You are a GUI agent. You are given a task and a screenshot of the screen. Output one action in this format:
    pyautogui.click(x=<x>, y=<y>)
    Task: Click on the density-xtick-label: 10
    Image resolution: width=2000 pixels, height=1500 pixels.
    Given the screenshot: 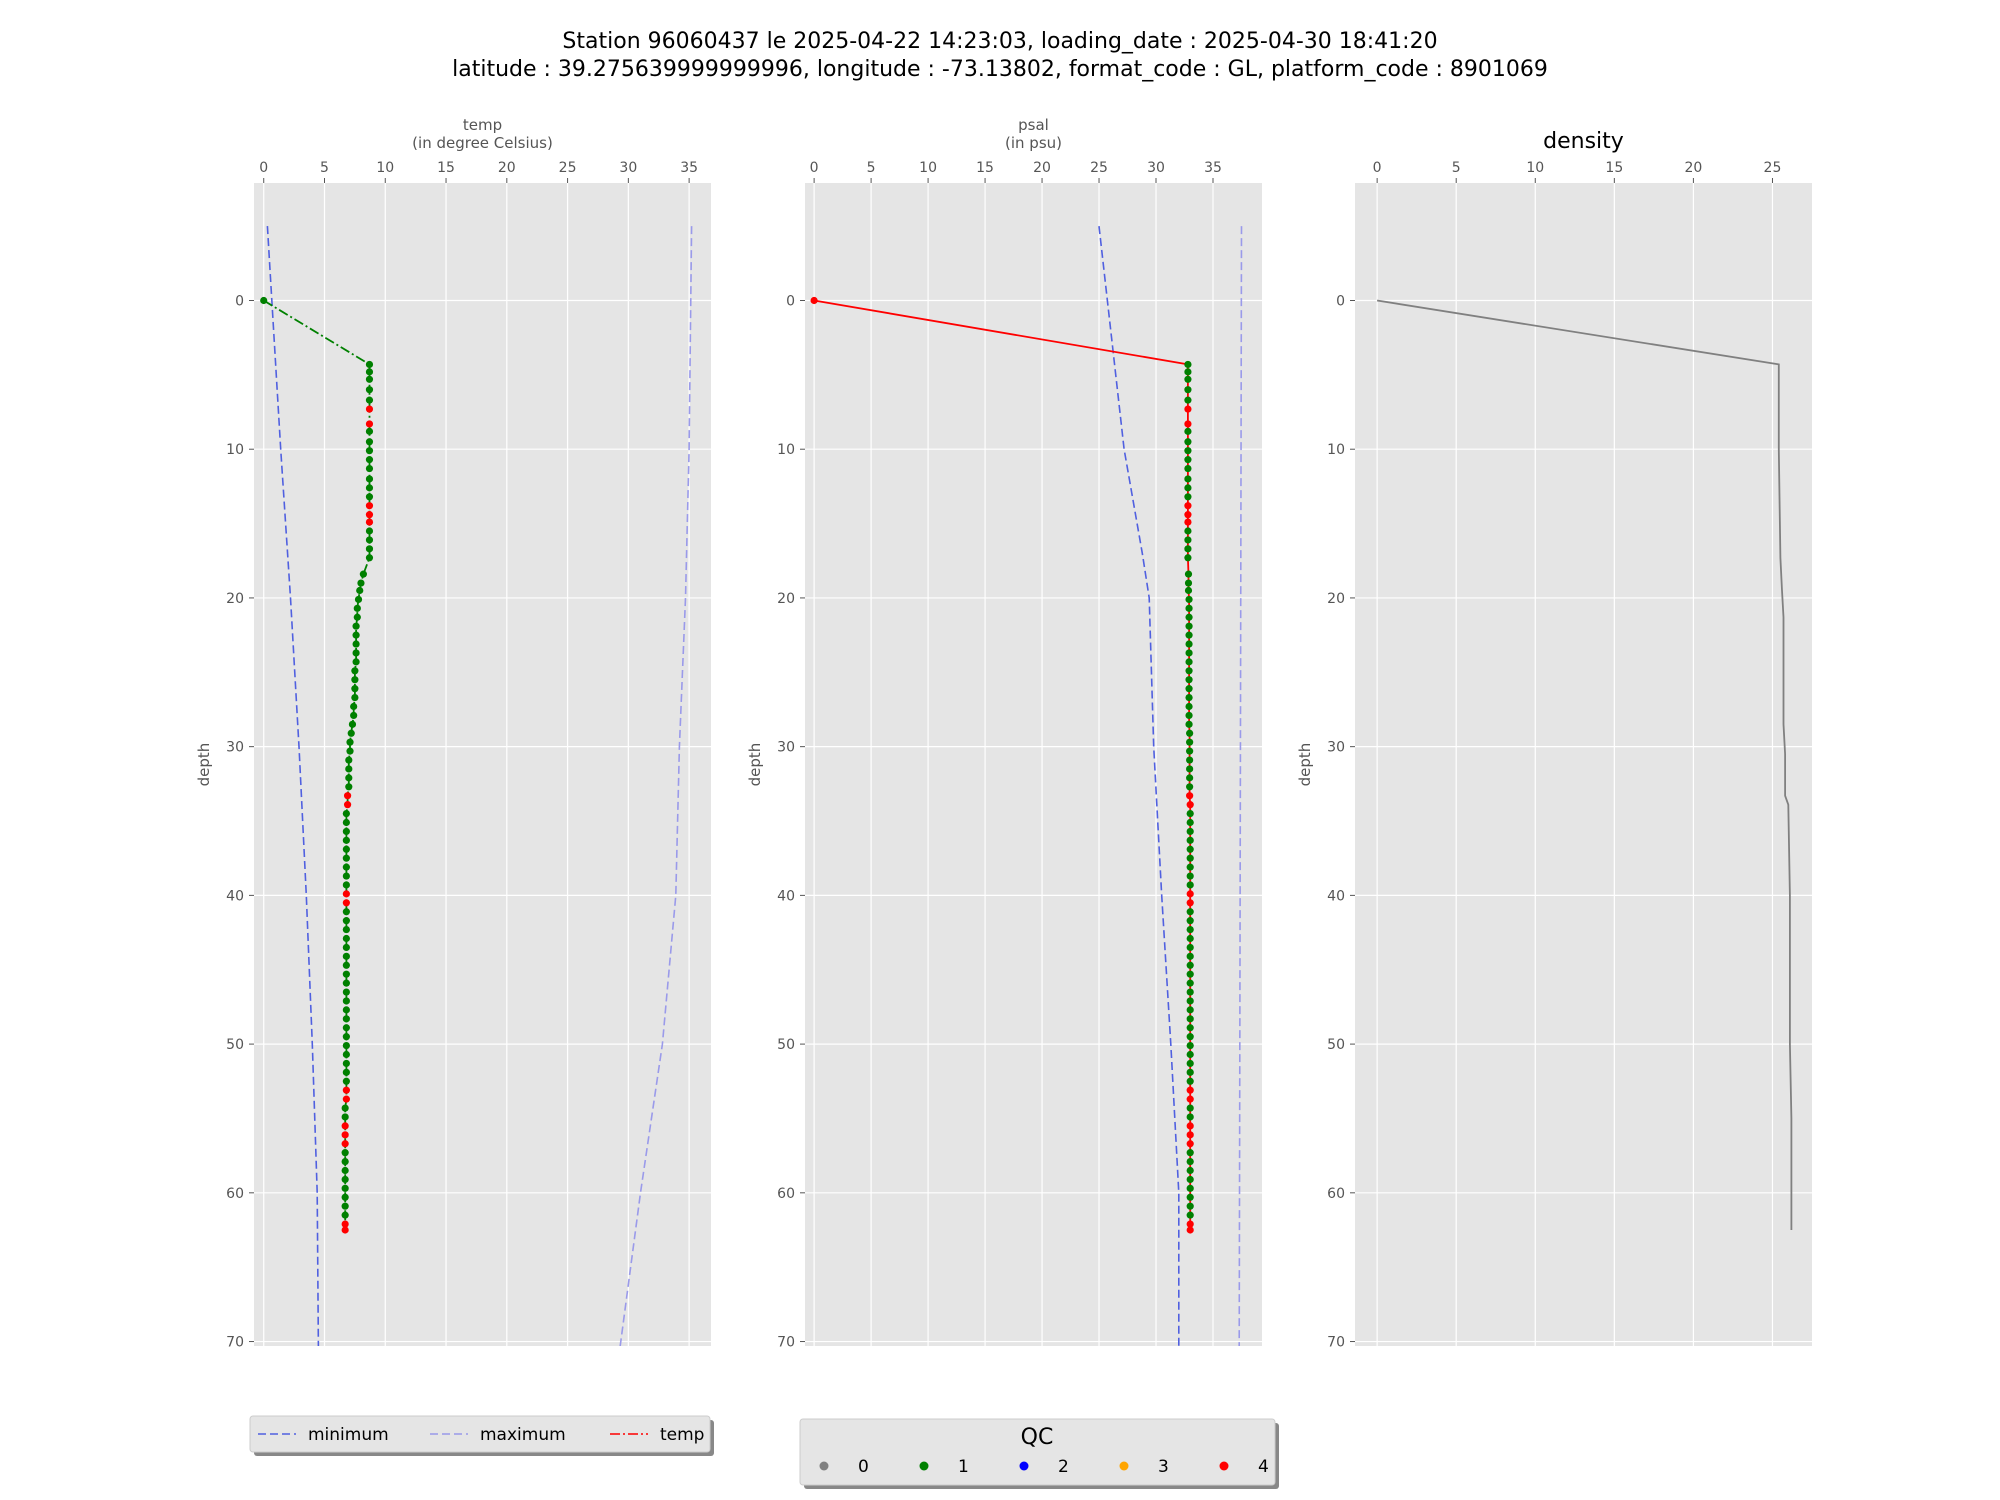 What is the action you would take?
    pyautogui.click(x=1535, y=168)
    